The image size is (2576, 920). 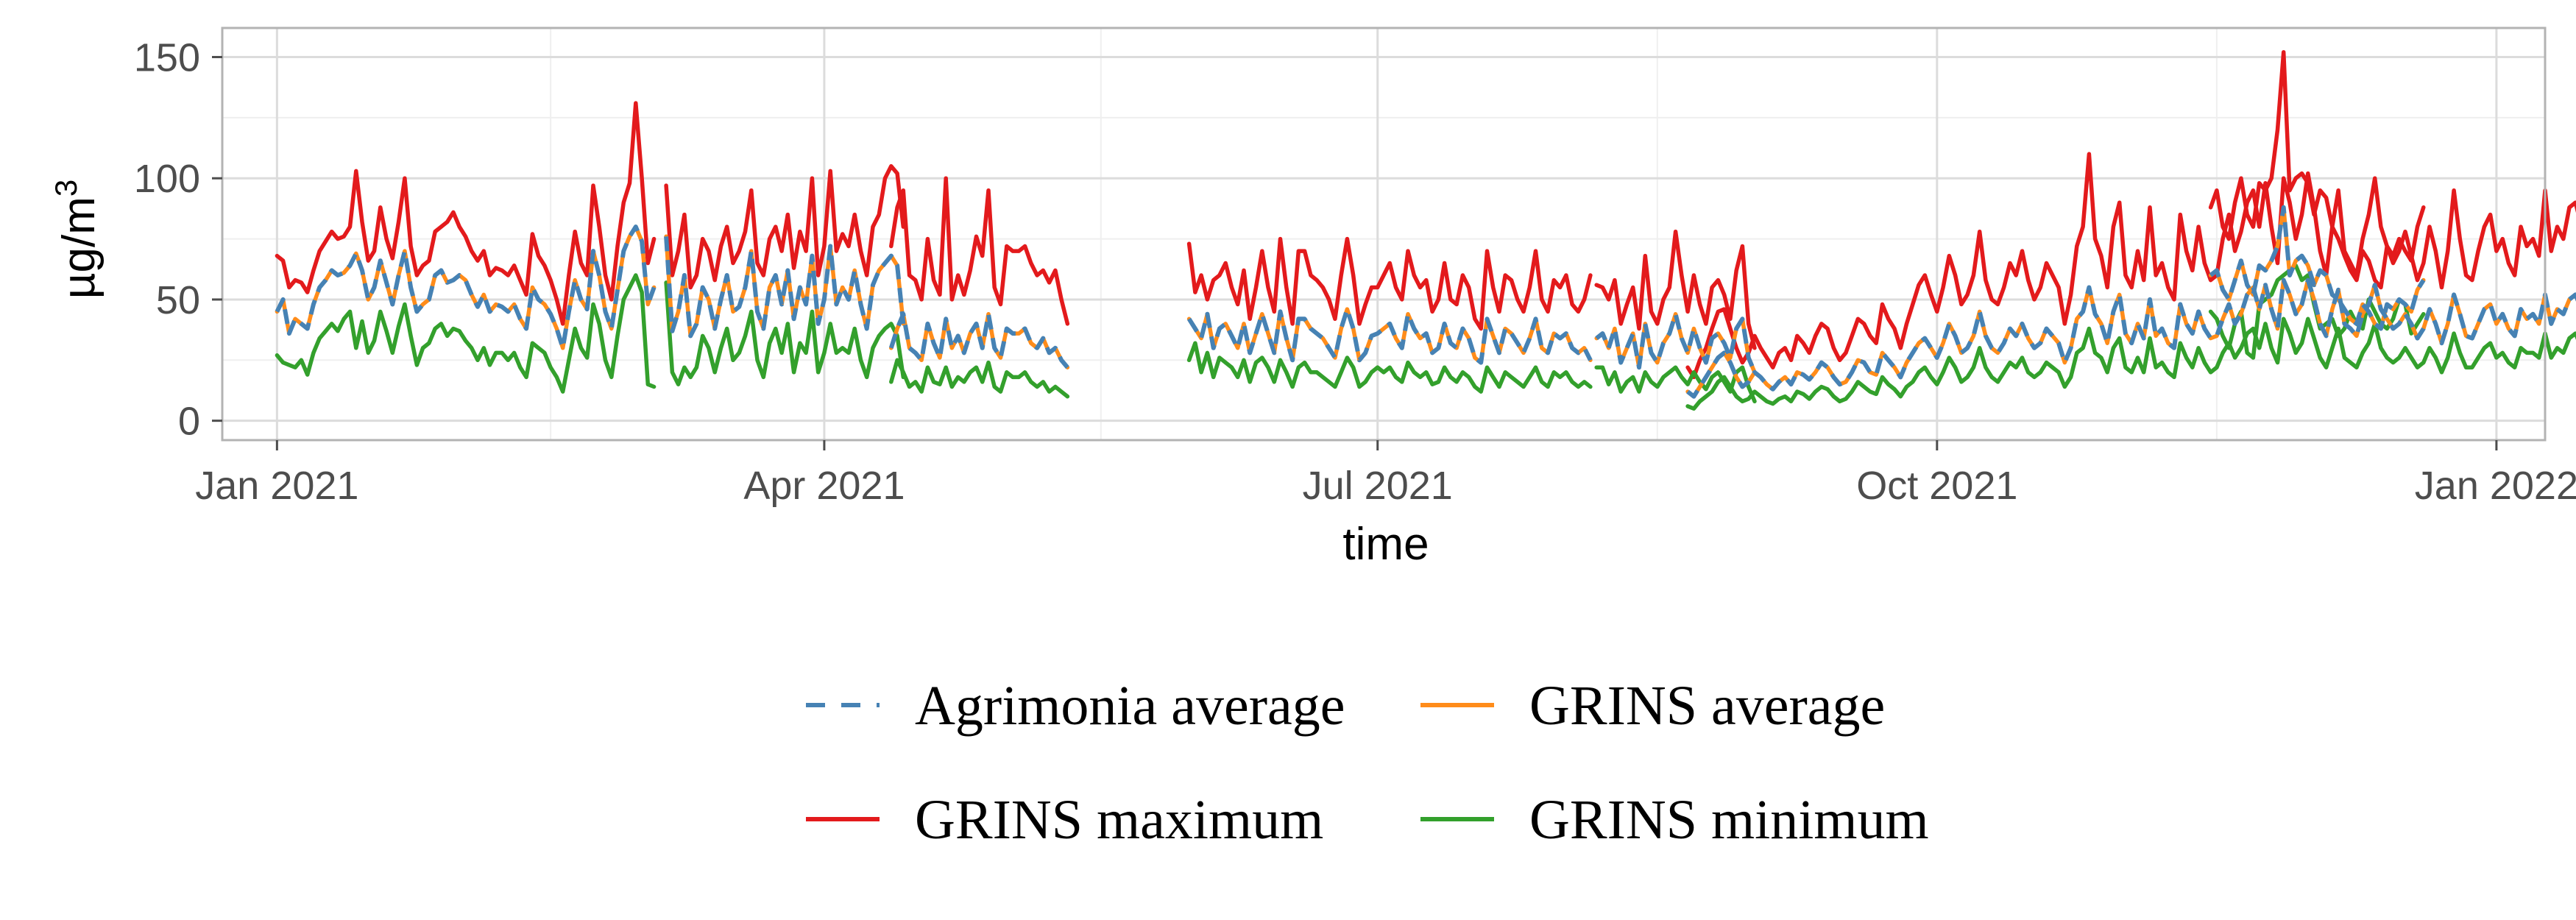 I want to click on x-tick-label: Jul 2021, so click(x=1378, y=486).